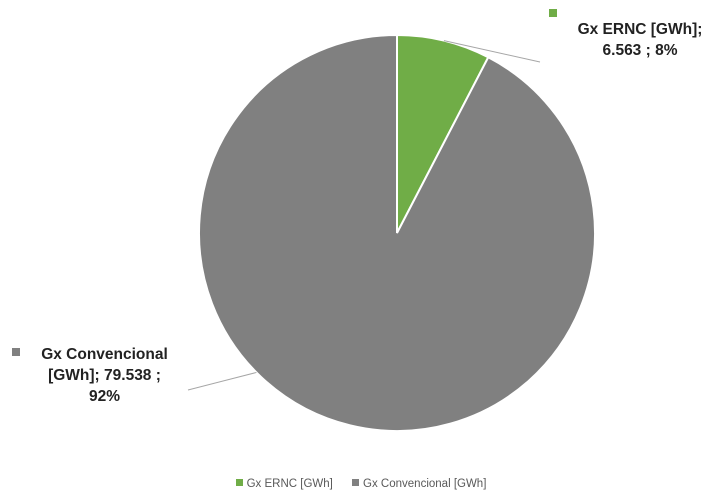  I want to click on legend-item-convencional: Gx Convencional [GWh], so click(419, 484).